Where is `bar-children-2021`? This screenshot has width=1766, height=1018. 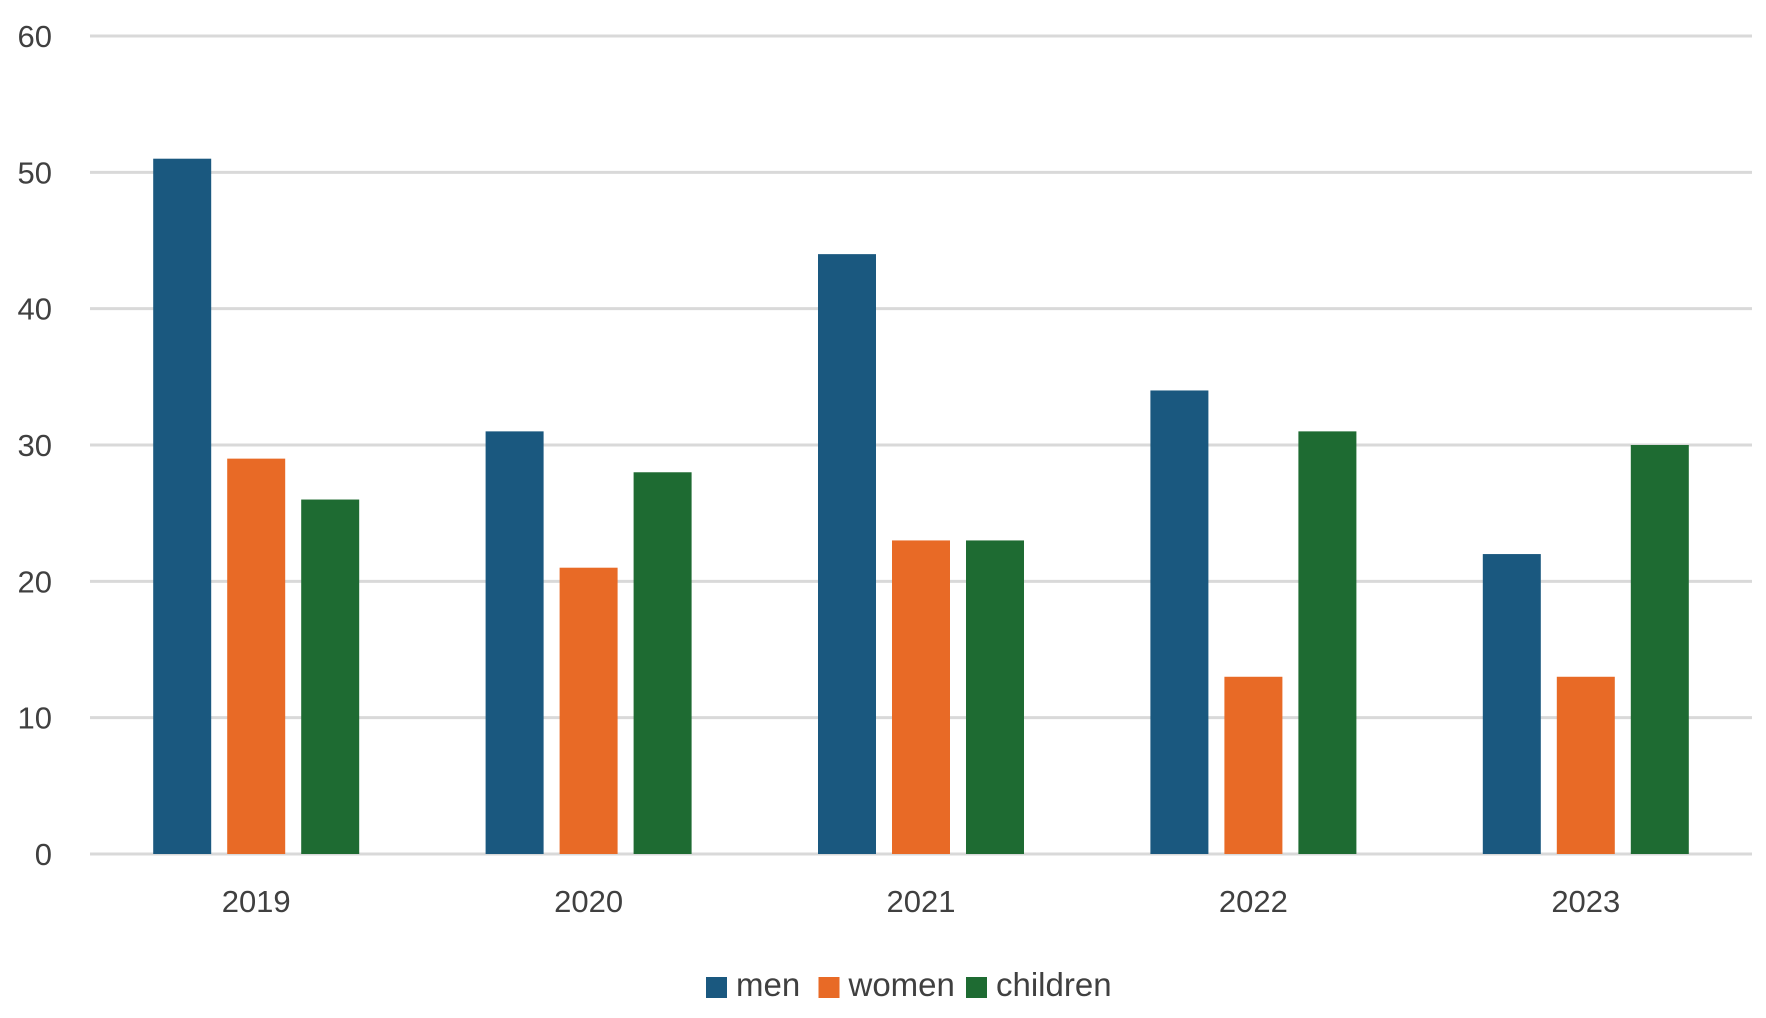
bar-children-2021 is located at coordinates (995, 697).